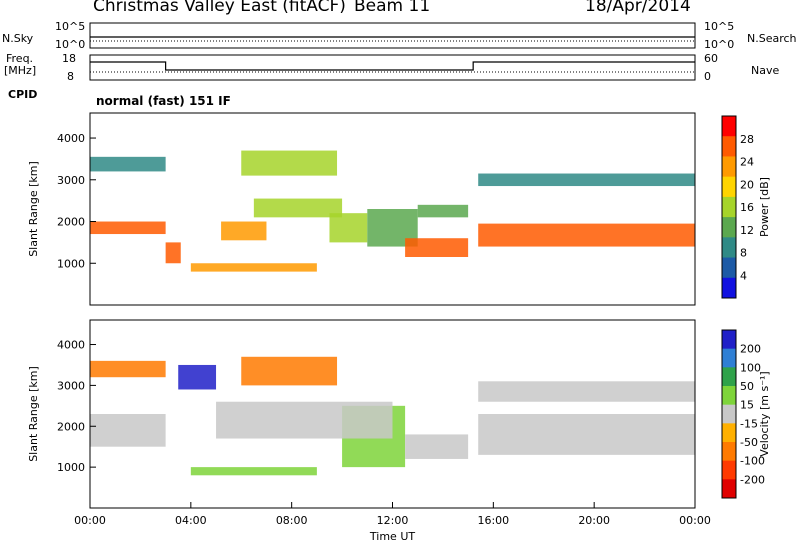 This screenshot has width=800, height=554. I want to click on velocity-colorbar-tick-2: 50, so click(747, 386).